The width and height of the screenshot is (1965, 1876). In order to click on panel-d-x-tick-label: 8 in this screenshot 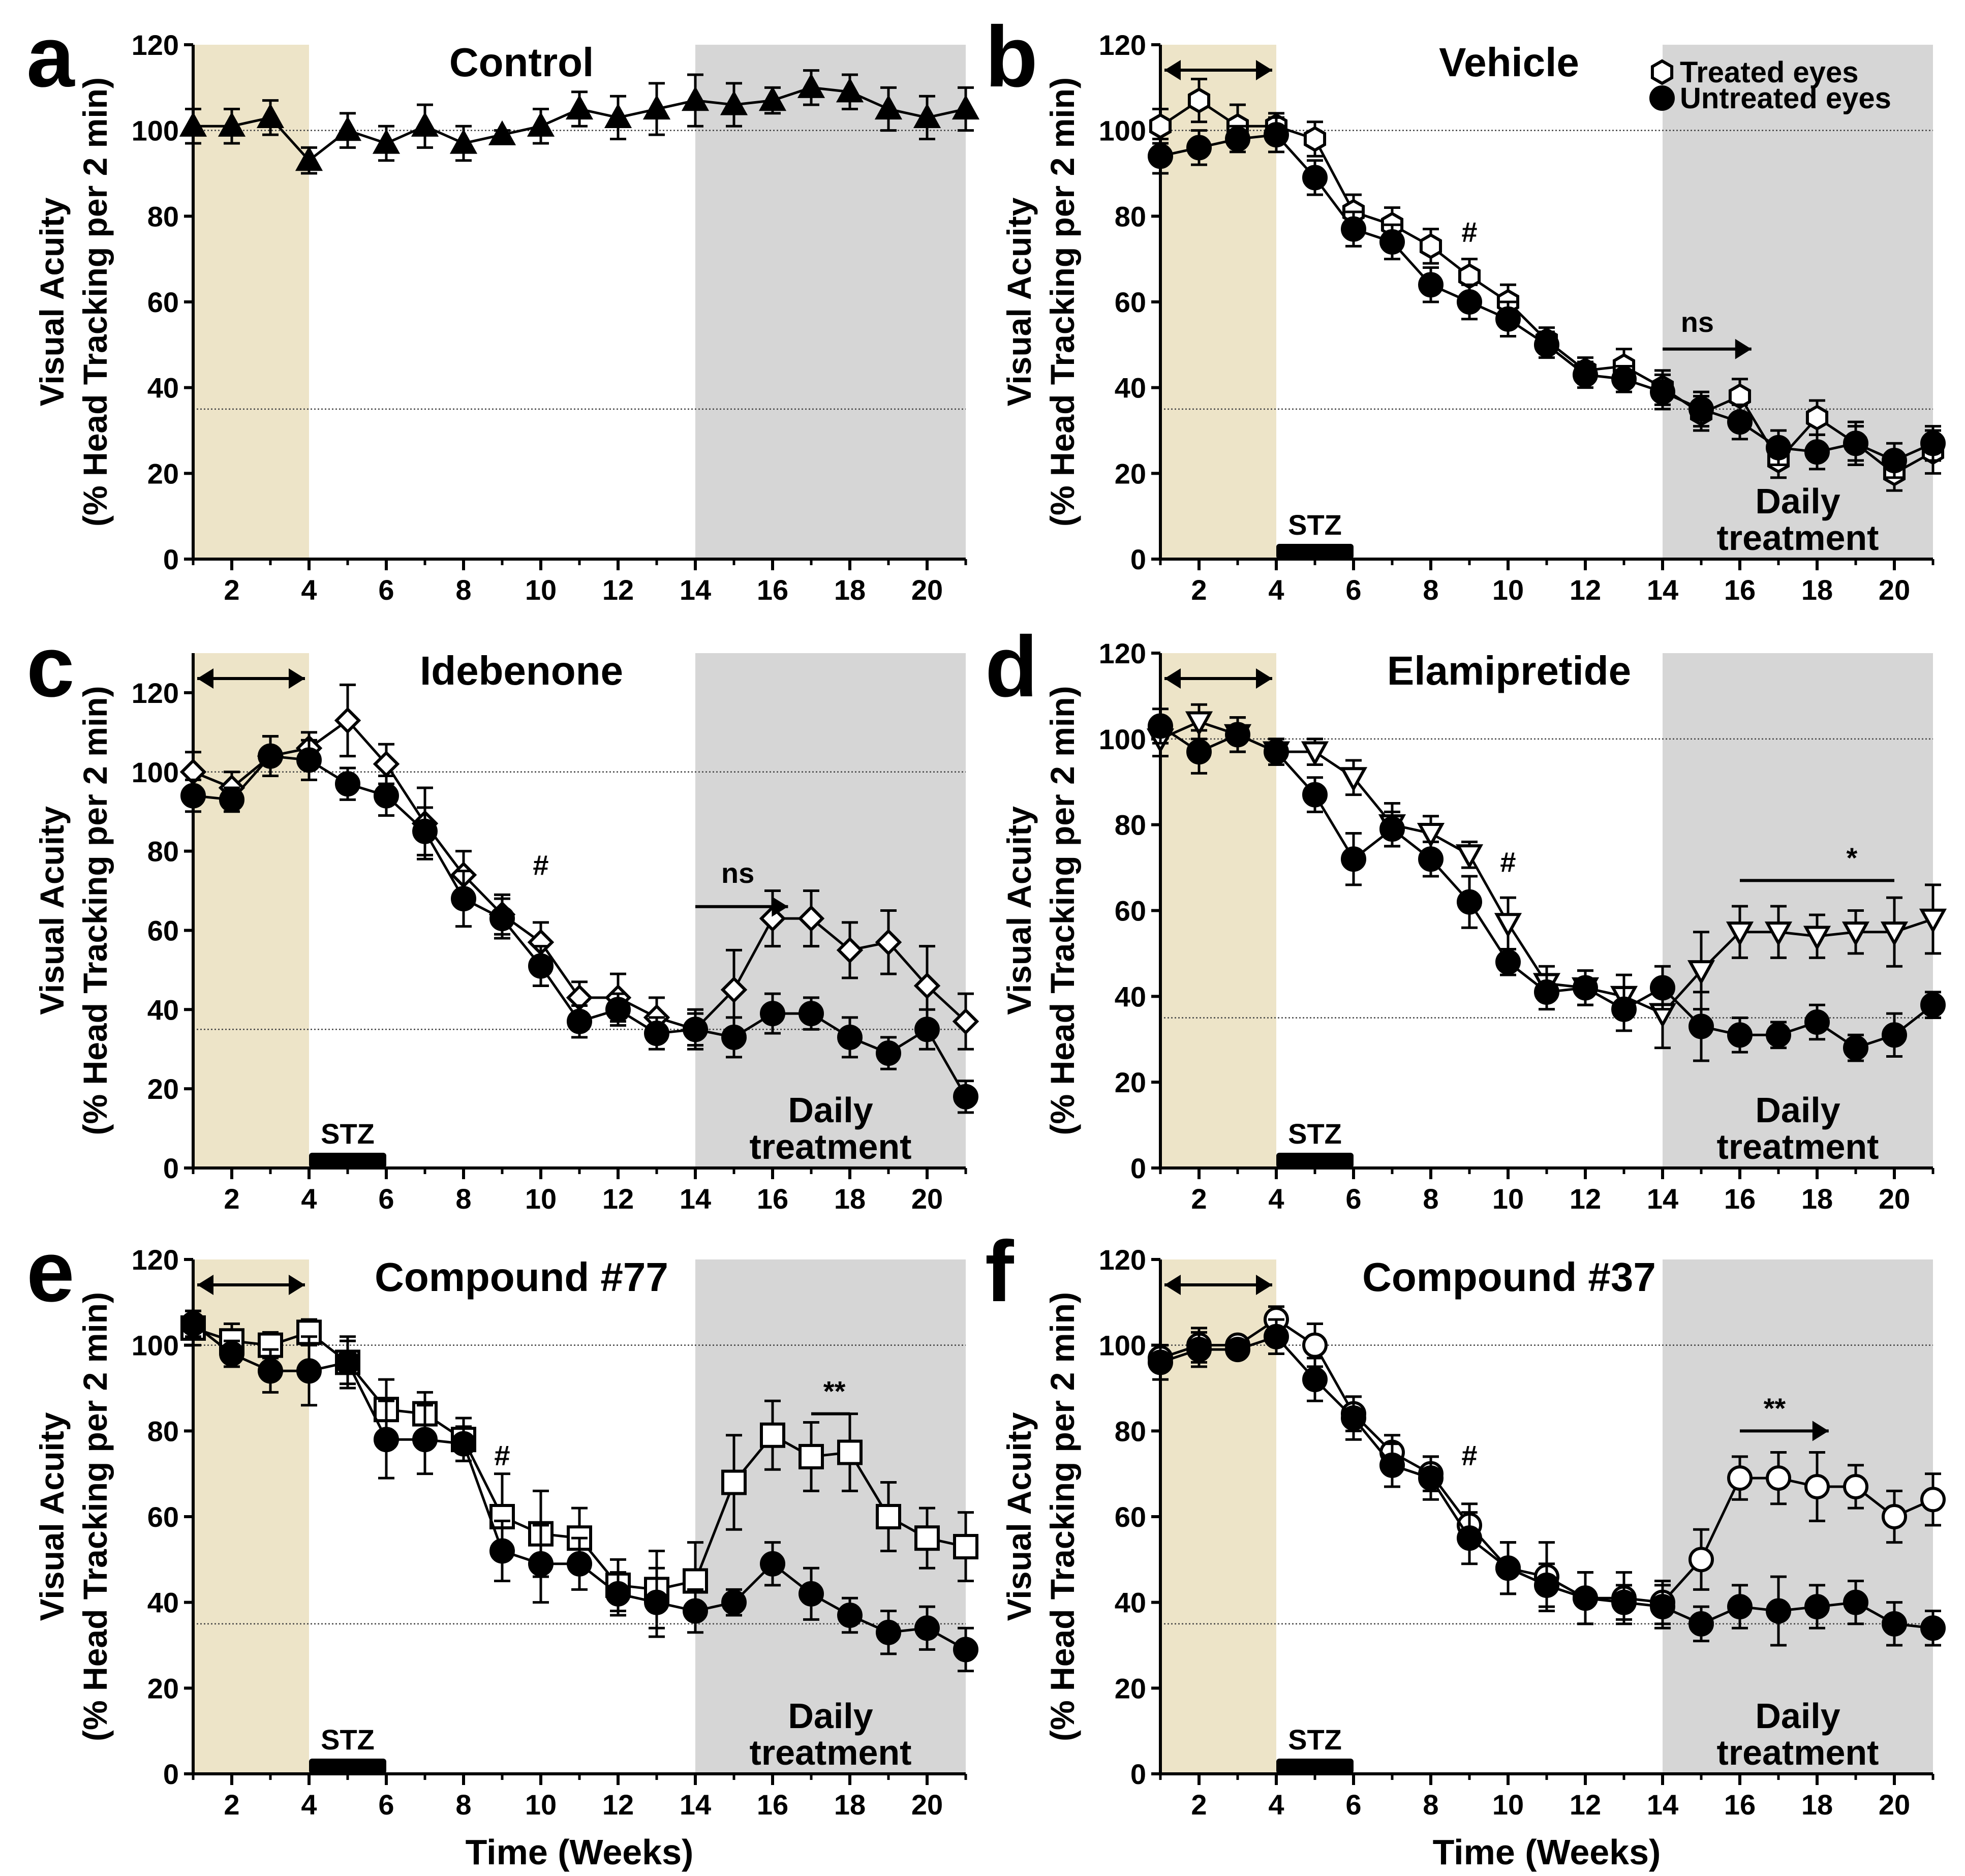, I will do `click(1431, 1199)`.